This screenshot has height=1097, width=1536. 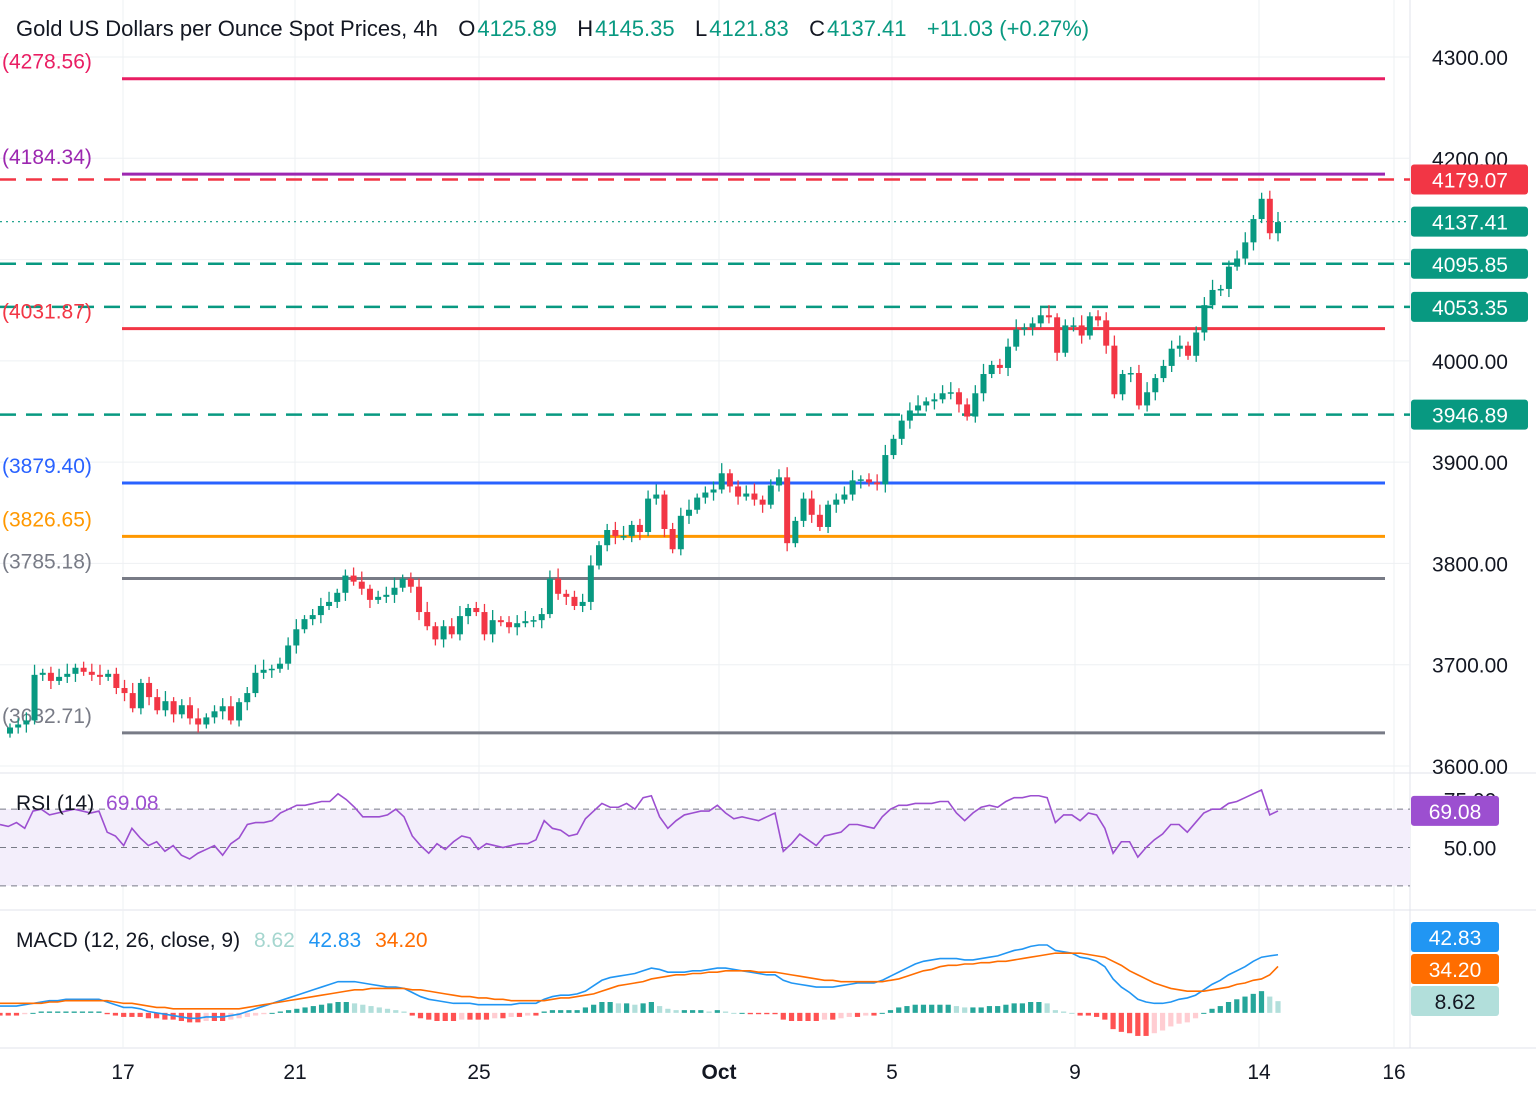 What do you see at coordinates (817, 28) in the screenshot?
I see `close-label: C` at bounding box center [817, 28].